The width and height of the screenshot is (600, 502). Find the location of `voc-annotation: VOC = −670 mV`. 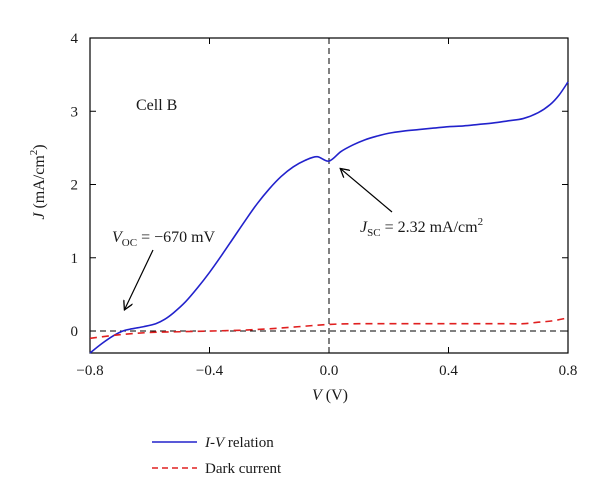

voc-annotation: VOC = −670 mV is located at coordinates (164, 239).